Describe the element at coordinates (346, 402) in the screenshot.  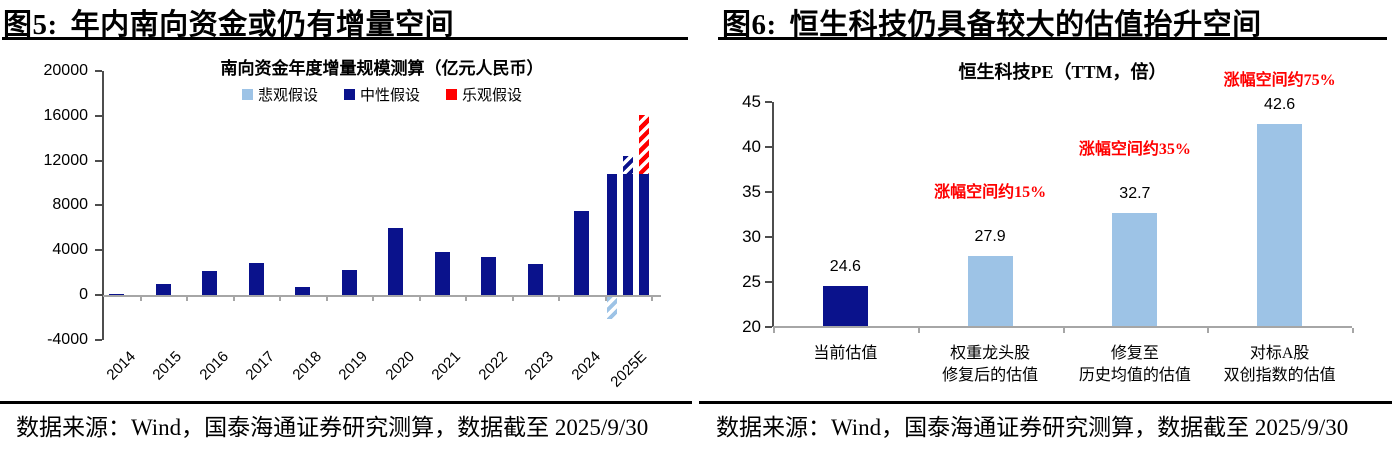
I see `figure5-footer-rule` at that location.